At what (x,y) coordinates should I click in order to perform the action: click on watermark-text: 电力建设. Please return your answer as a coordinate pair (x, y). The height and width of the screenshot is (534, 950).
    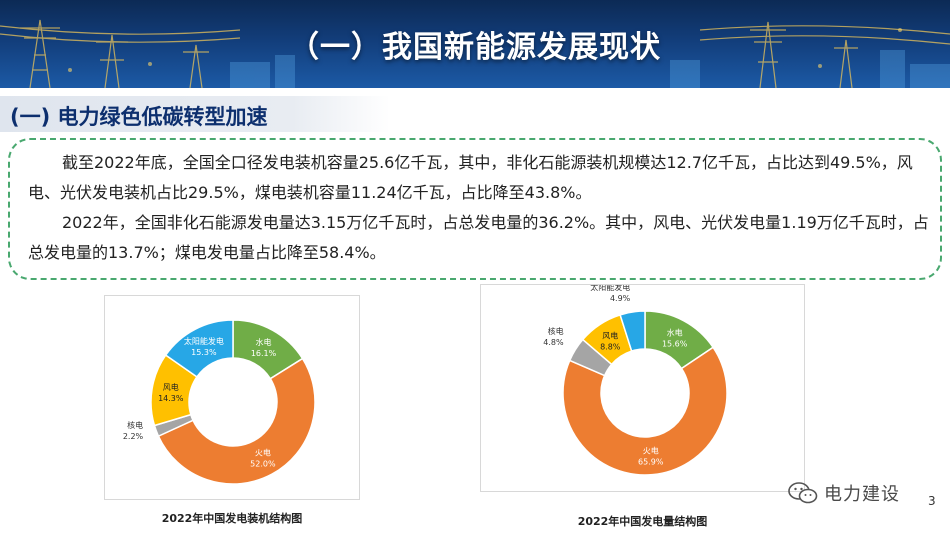
    Looking at the image, I should click on (862, 494).